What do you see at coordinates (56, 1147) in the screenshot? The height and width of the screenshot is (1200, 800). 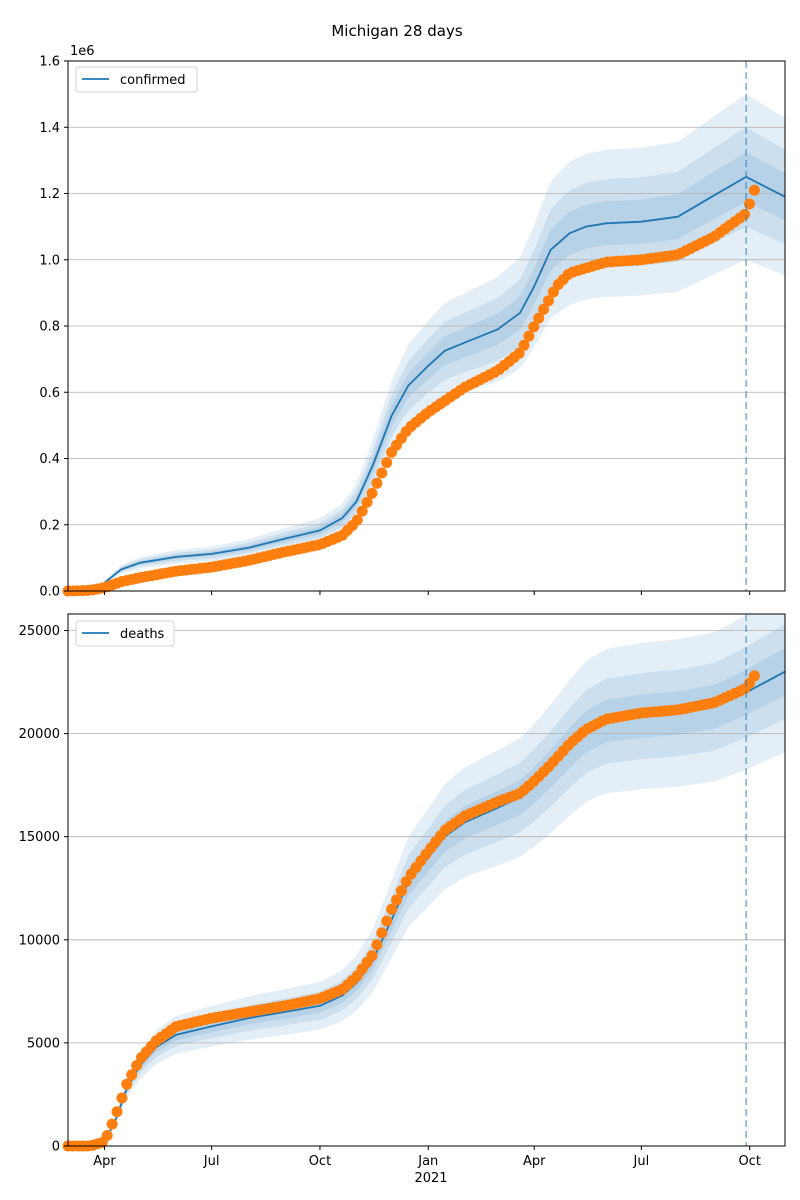 I see `y-tick-label: 0` at bounding box center [56, 1147].